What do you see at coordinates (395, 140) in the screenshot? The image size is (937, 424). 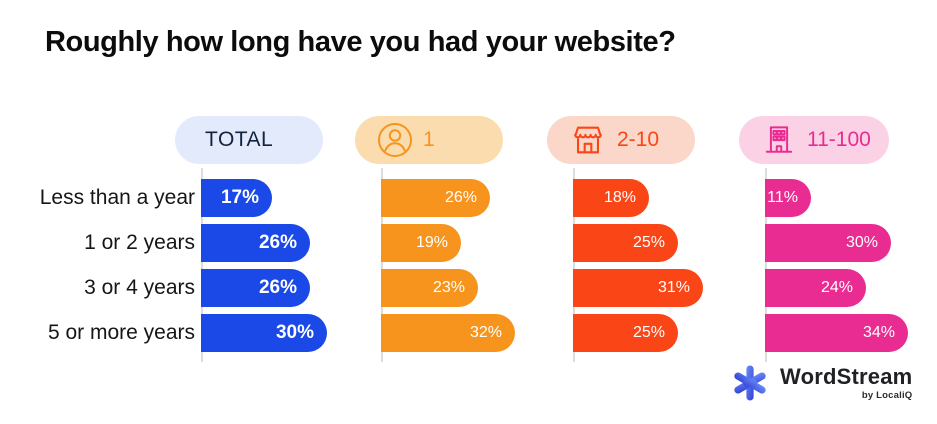 I see `person-icon` at bounding box center [395, 140].